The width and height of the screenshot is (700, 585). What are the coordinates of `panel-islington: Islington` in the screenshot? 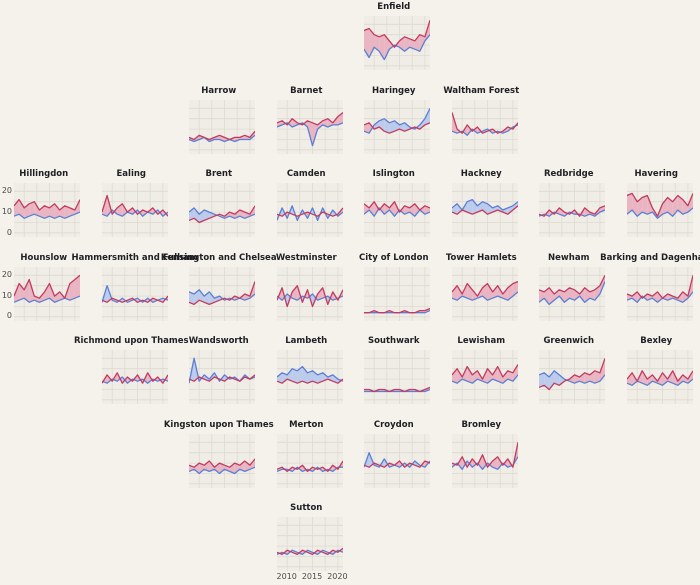 It's located at (394, 209).